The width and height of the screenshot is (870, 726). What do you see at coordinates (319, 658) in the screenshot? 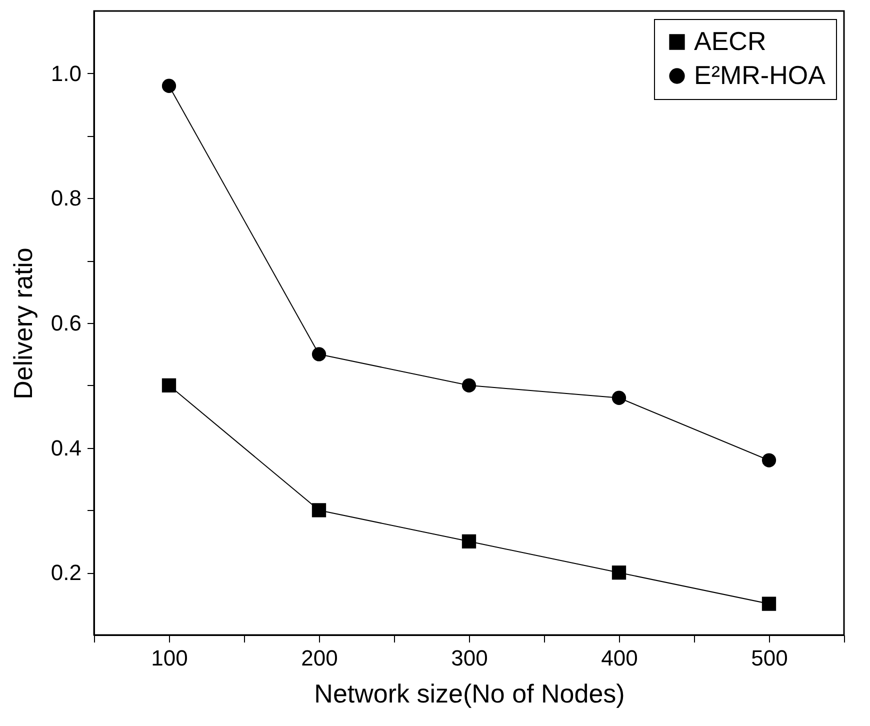
I see `x-tick-label: 200` at bounding box center [319, 658].